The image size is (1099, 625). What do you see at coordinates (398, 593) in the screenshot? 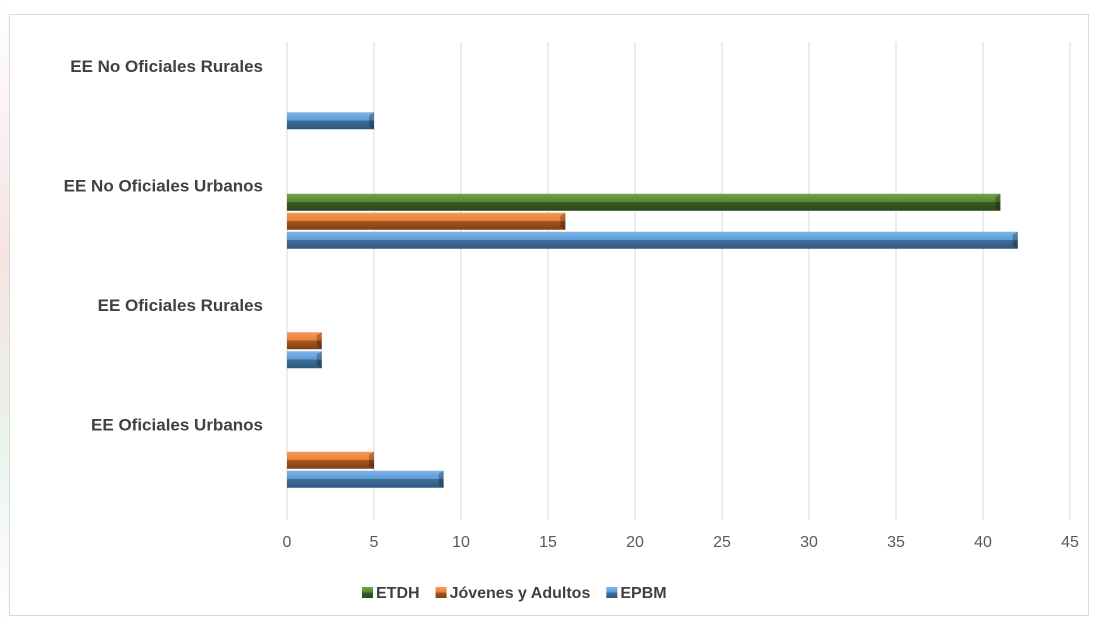
I see `legend-label: ETDH` at bounding box center [398, 593].